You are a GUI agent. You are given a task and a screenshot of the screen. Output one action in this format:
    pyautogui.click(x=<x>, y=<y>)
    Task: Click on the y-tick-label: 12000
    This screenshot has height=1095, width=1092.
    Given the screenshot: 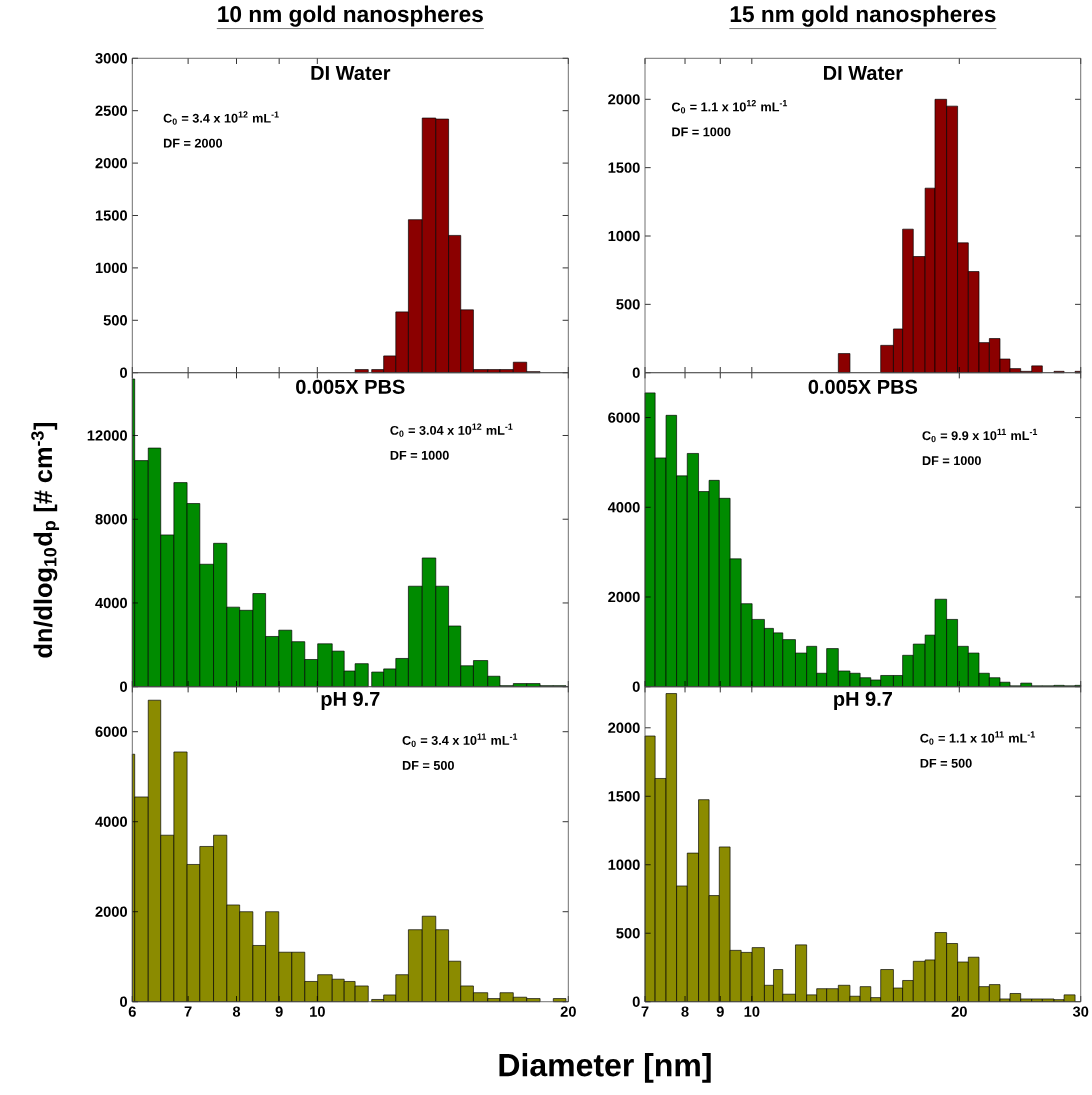 What is the action you would take?
    pyautogui.click(x=107, y=435)
    